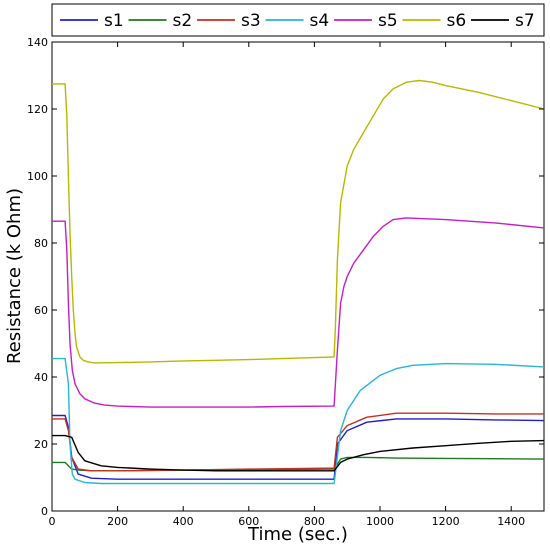  Describe the element at coordinates (41, 243) in the screenshot. I see `y-tick-label: 80` at that location.